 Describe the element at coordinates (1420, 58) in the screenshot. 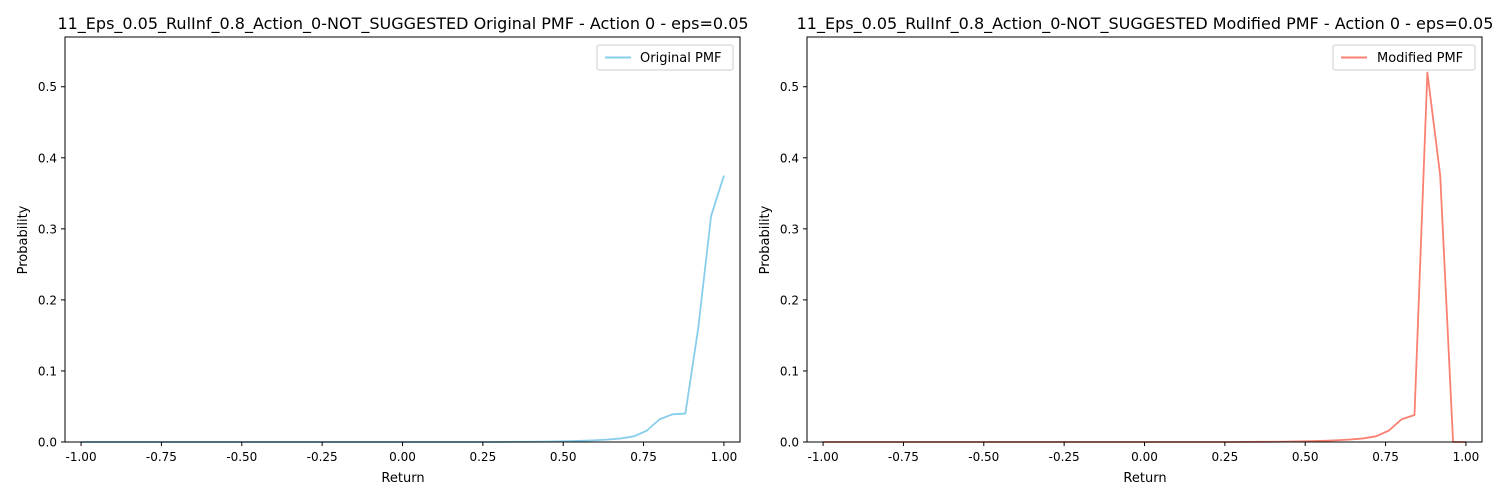

I see `legend-label: Modified PMF` at that location.